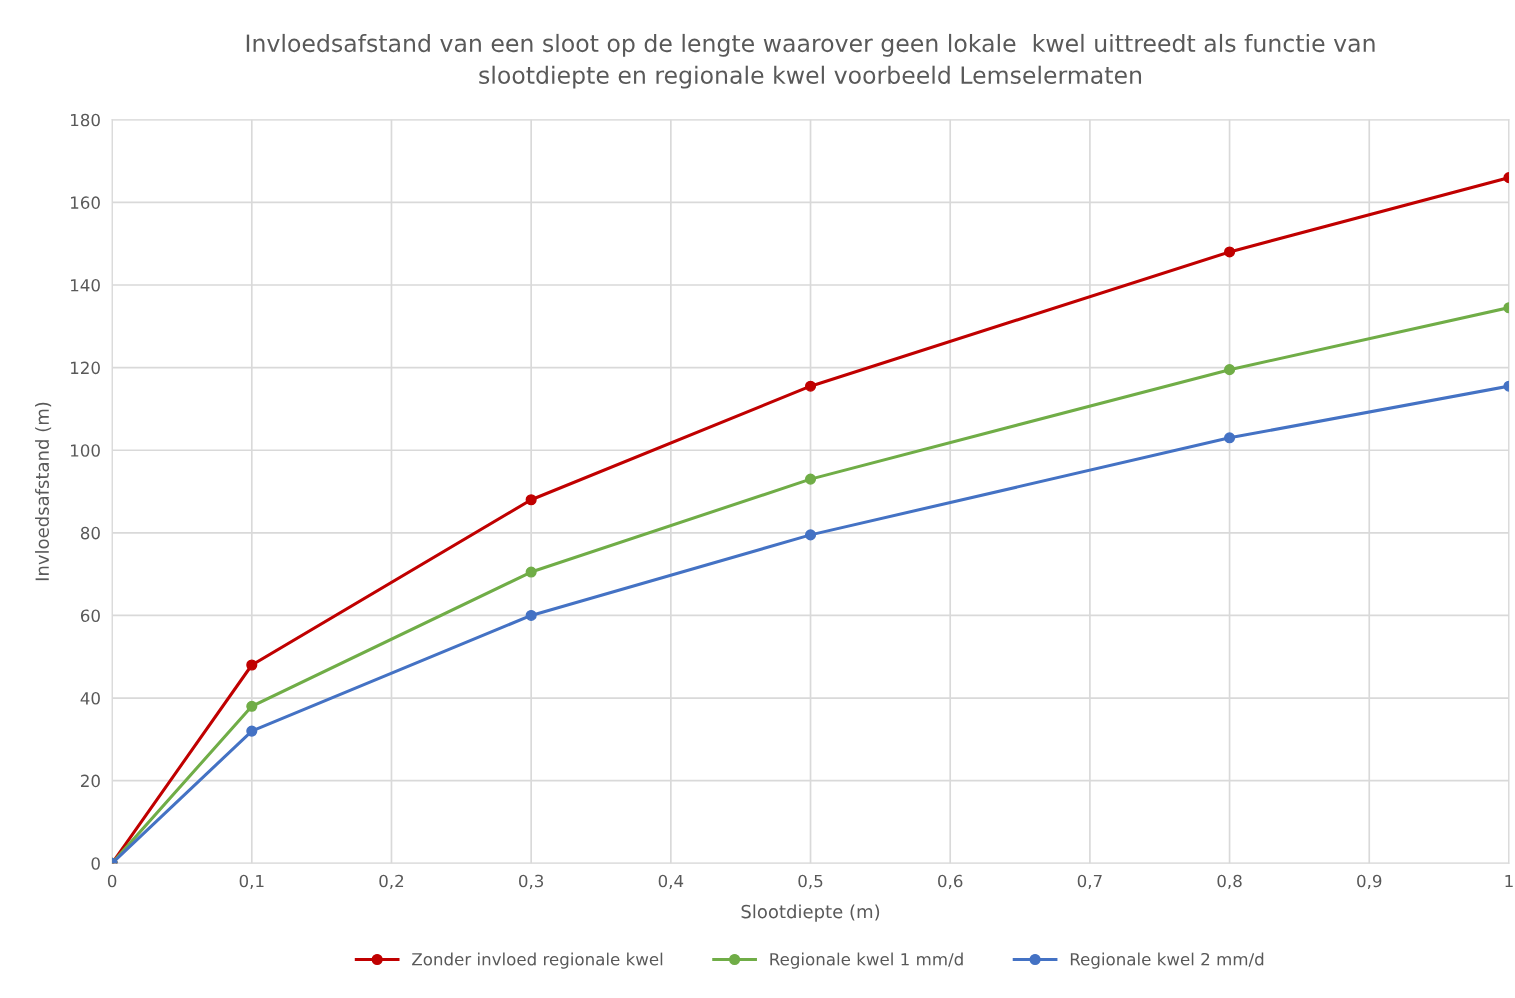 The image size is (1515, 998). What do you see at coordinates (866, 960) in the screenshot?
I see `legend-label: Regionale kwel 1 mm/d` at bounding box center [866, 960].